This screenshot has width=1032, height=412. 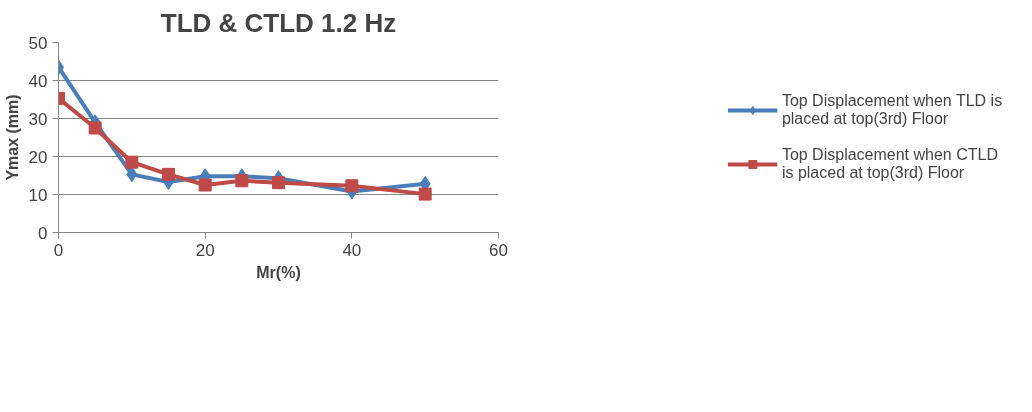 I want to click on y-tick-label: 30, so click(x=38, y=119).